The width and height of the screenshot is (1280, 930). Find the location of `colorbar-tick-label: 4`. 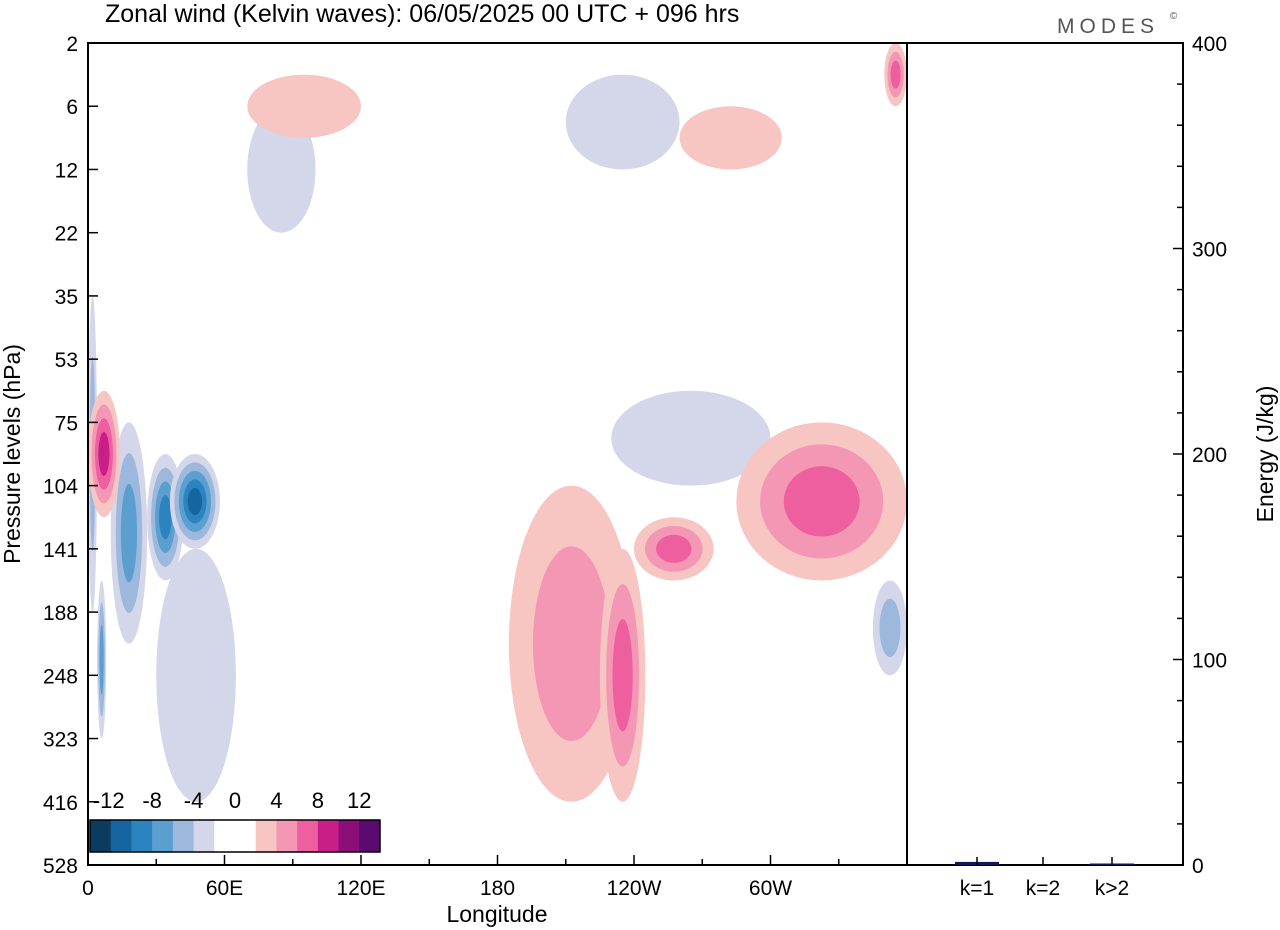

colorbar-tick-label: 4 is located at coordinates (276, 800).